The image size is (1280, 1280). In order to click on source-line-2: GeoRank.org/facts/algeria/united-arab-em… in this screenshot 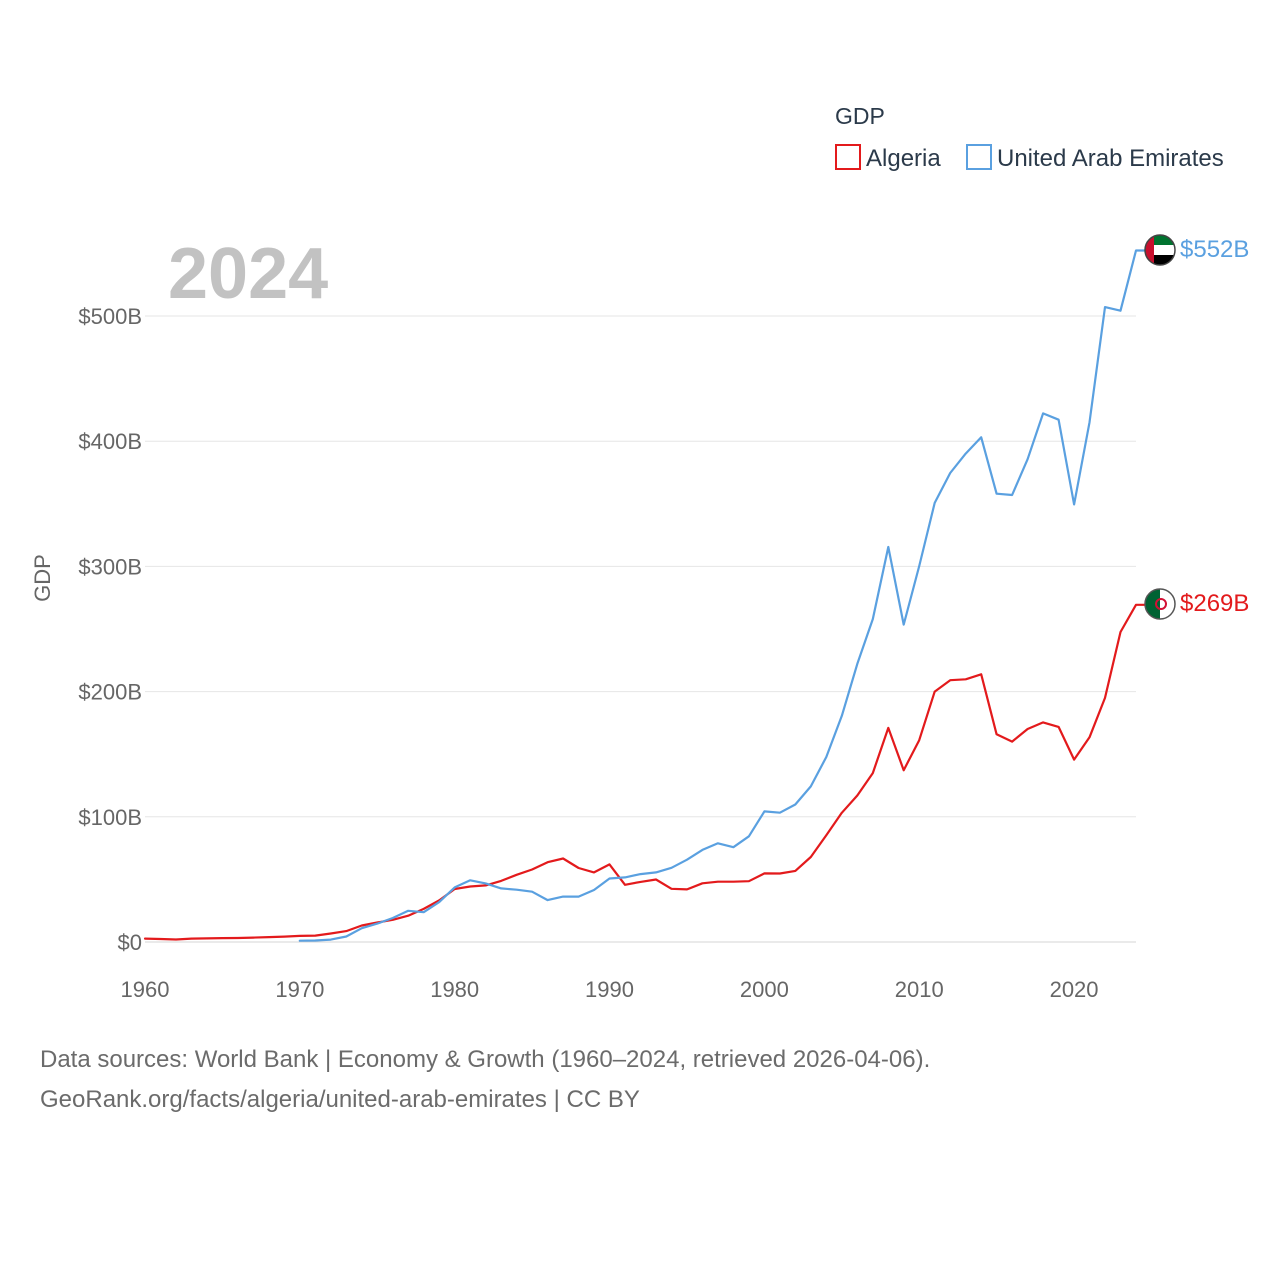, I will do `click(340, 1099)`.